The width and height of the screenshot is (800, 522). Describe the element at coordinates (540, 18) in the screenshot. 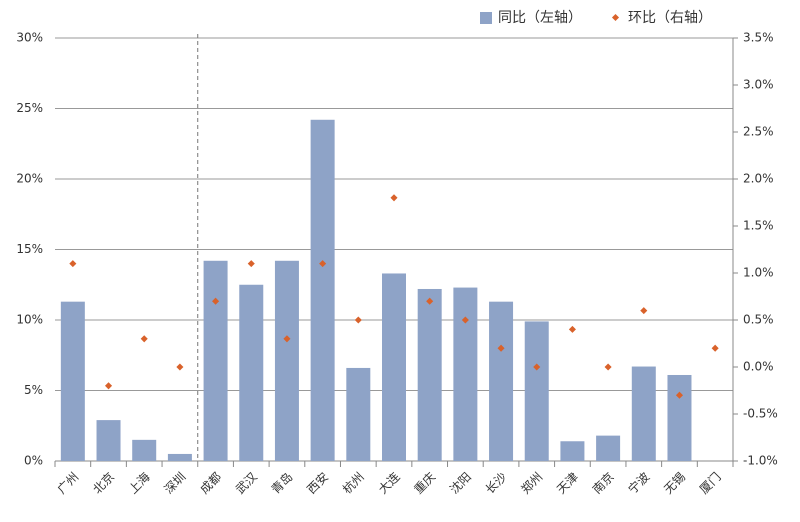

I see `legend-label: 同比（左轴）` at that location.